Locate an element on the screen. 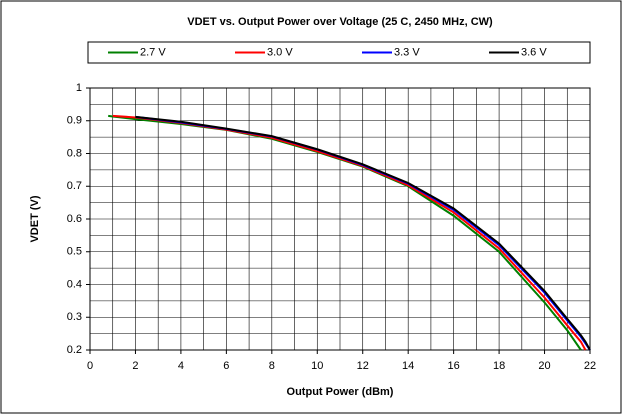 Image resolution: width=623 pixels, height=420 pixels. y-axis-label: VDET (V) is located at coordinates (35, 218).